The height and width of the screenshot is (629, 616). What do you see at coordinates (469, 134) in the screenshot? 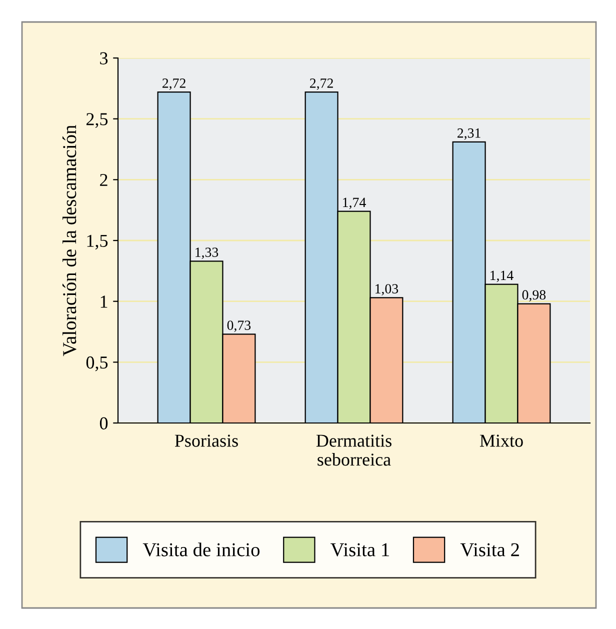
I see `data-label: 2,31` at bounding box center [469, 134].